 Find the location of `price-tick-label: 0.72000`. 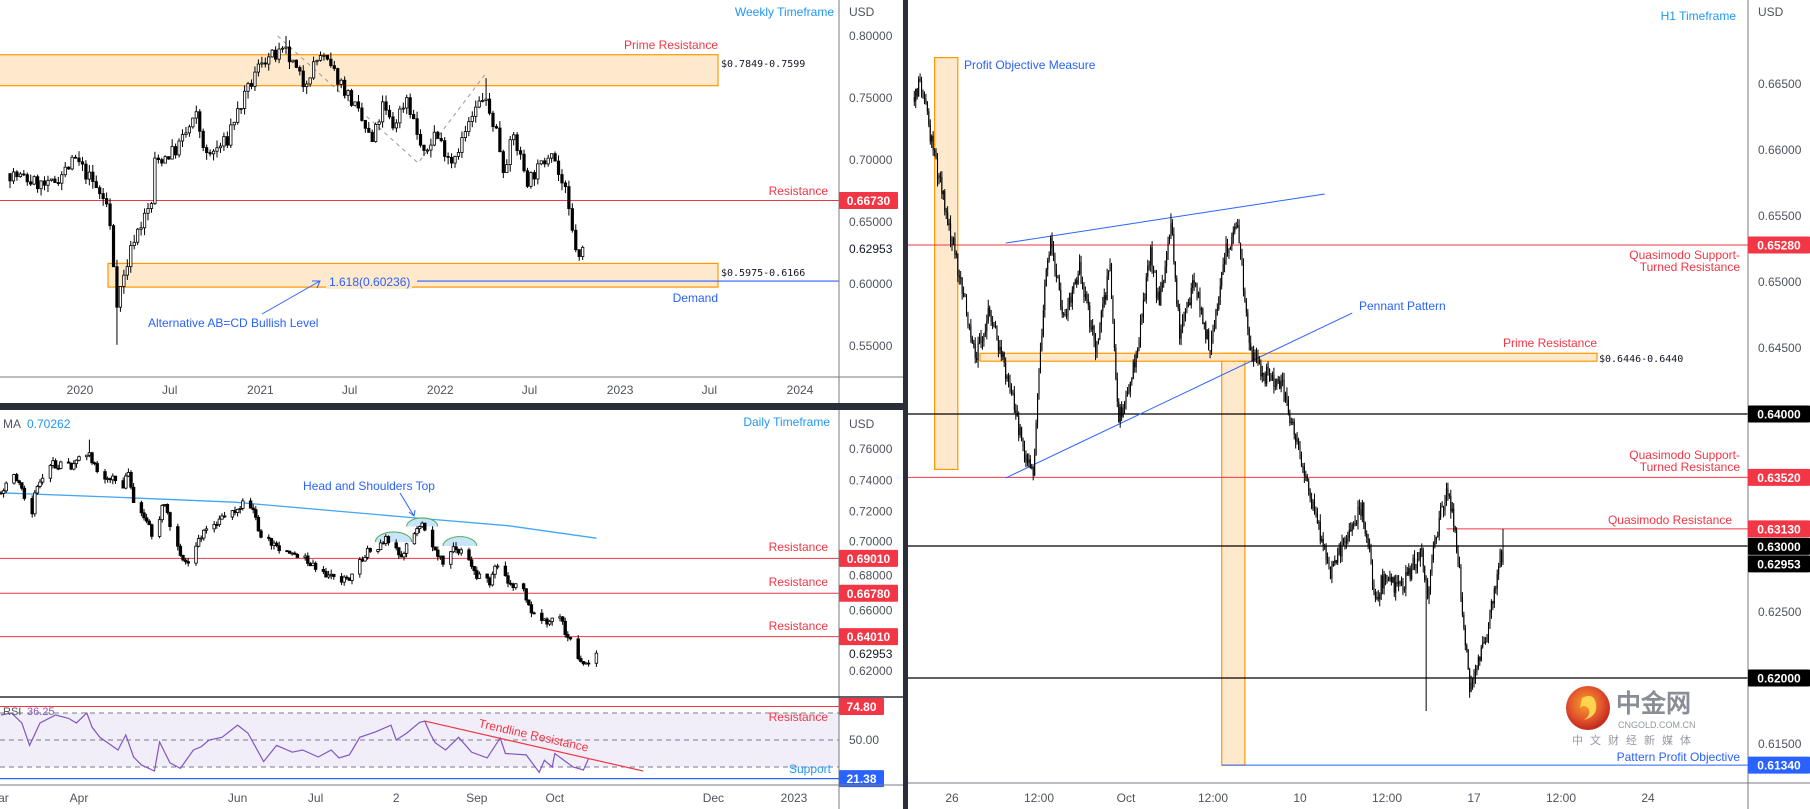

price-tick-label: 0.72000 is located at coordinates (871, 512).